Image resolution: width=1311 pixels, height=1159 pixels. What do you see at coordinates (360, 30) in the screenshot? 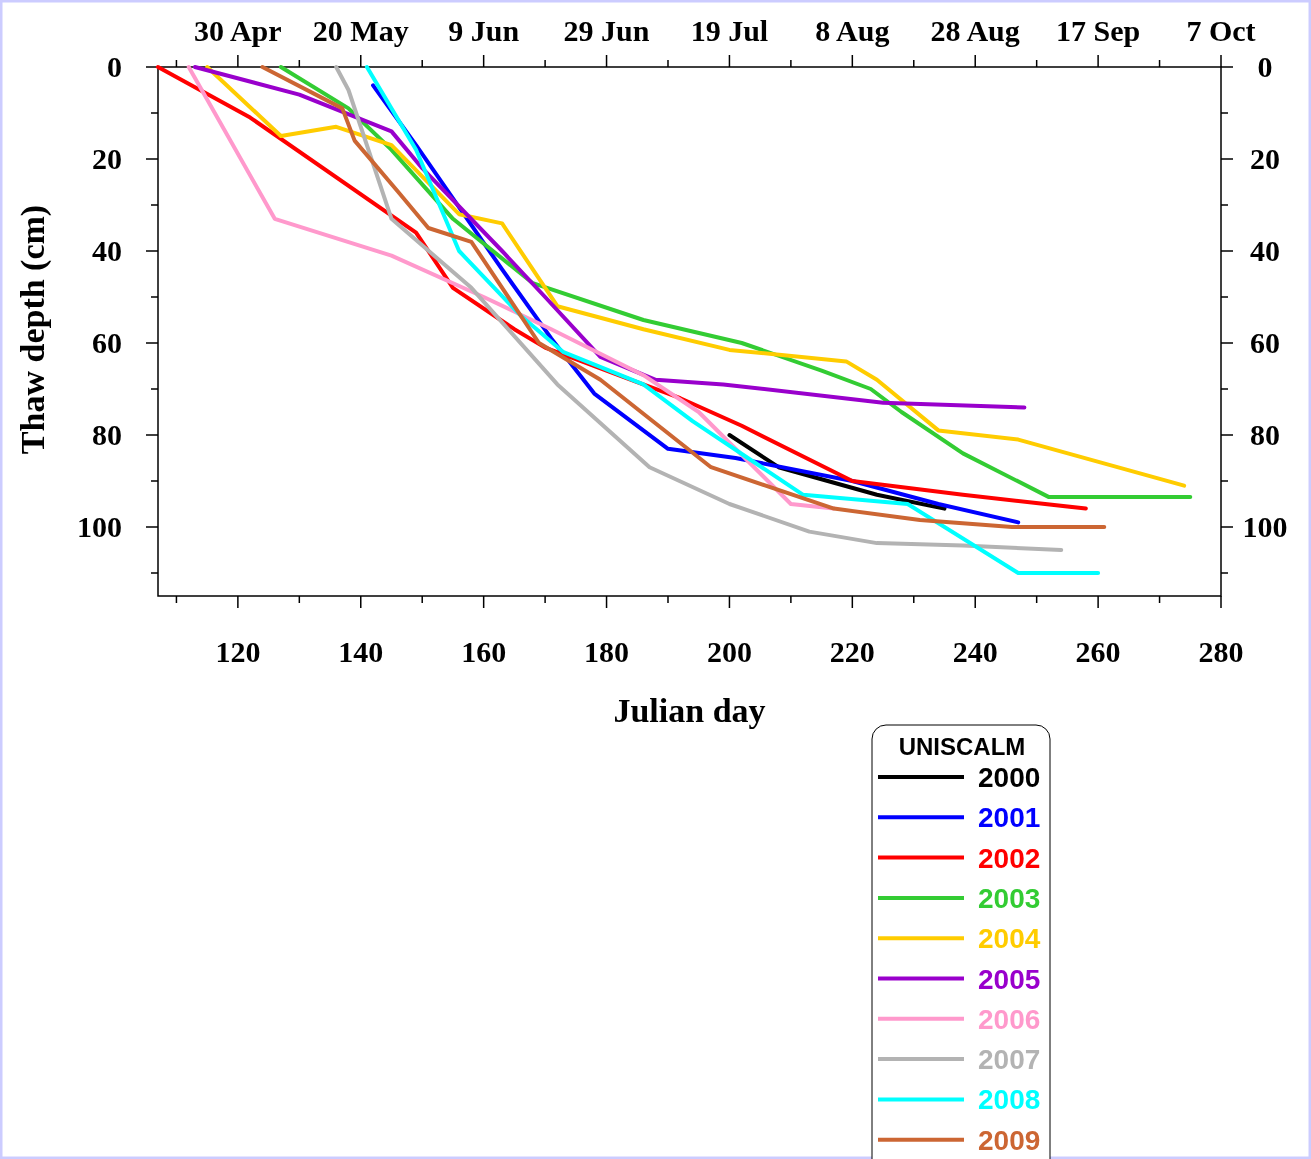
I see `x2-tick-label: 20 May` at bounding box center [360, 30].